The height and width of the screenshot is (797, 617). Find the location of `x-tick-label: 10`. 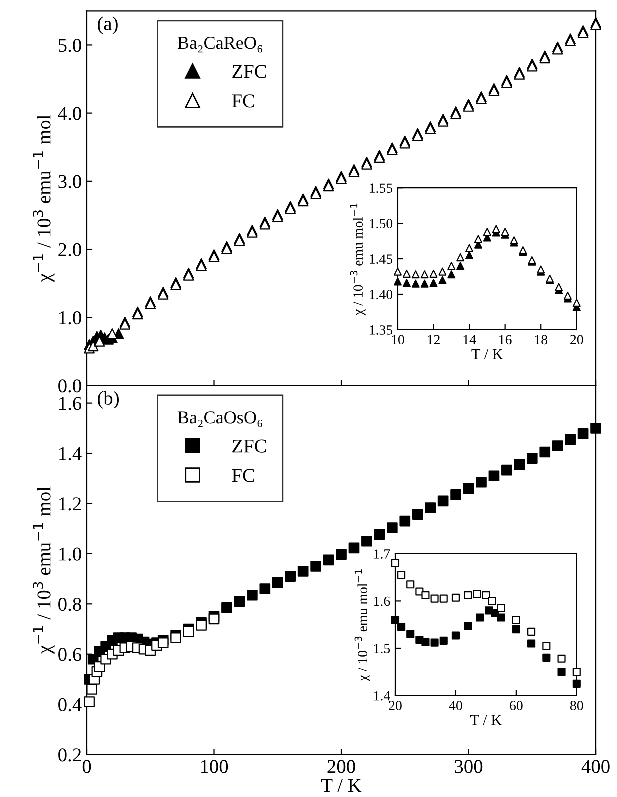

x-tick-label: 10 is located at coordinates (398, 340).